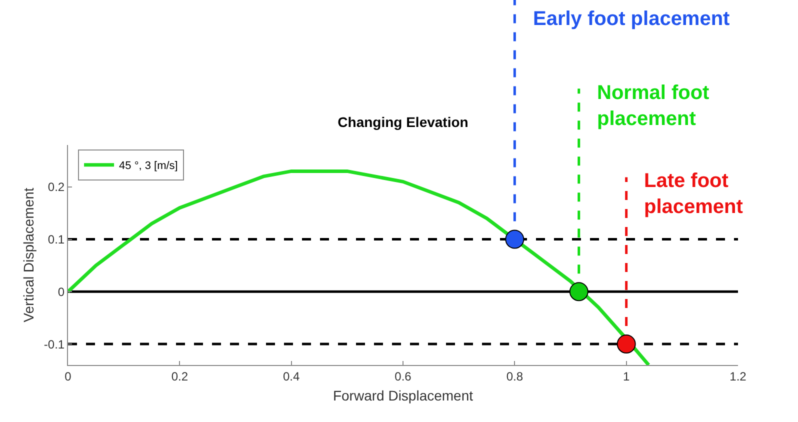  Describe the element at coordinates (61, 291) in the screenshot. I see `y-tick-label: 0` at that location.